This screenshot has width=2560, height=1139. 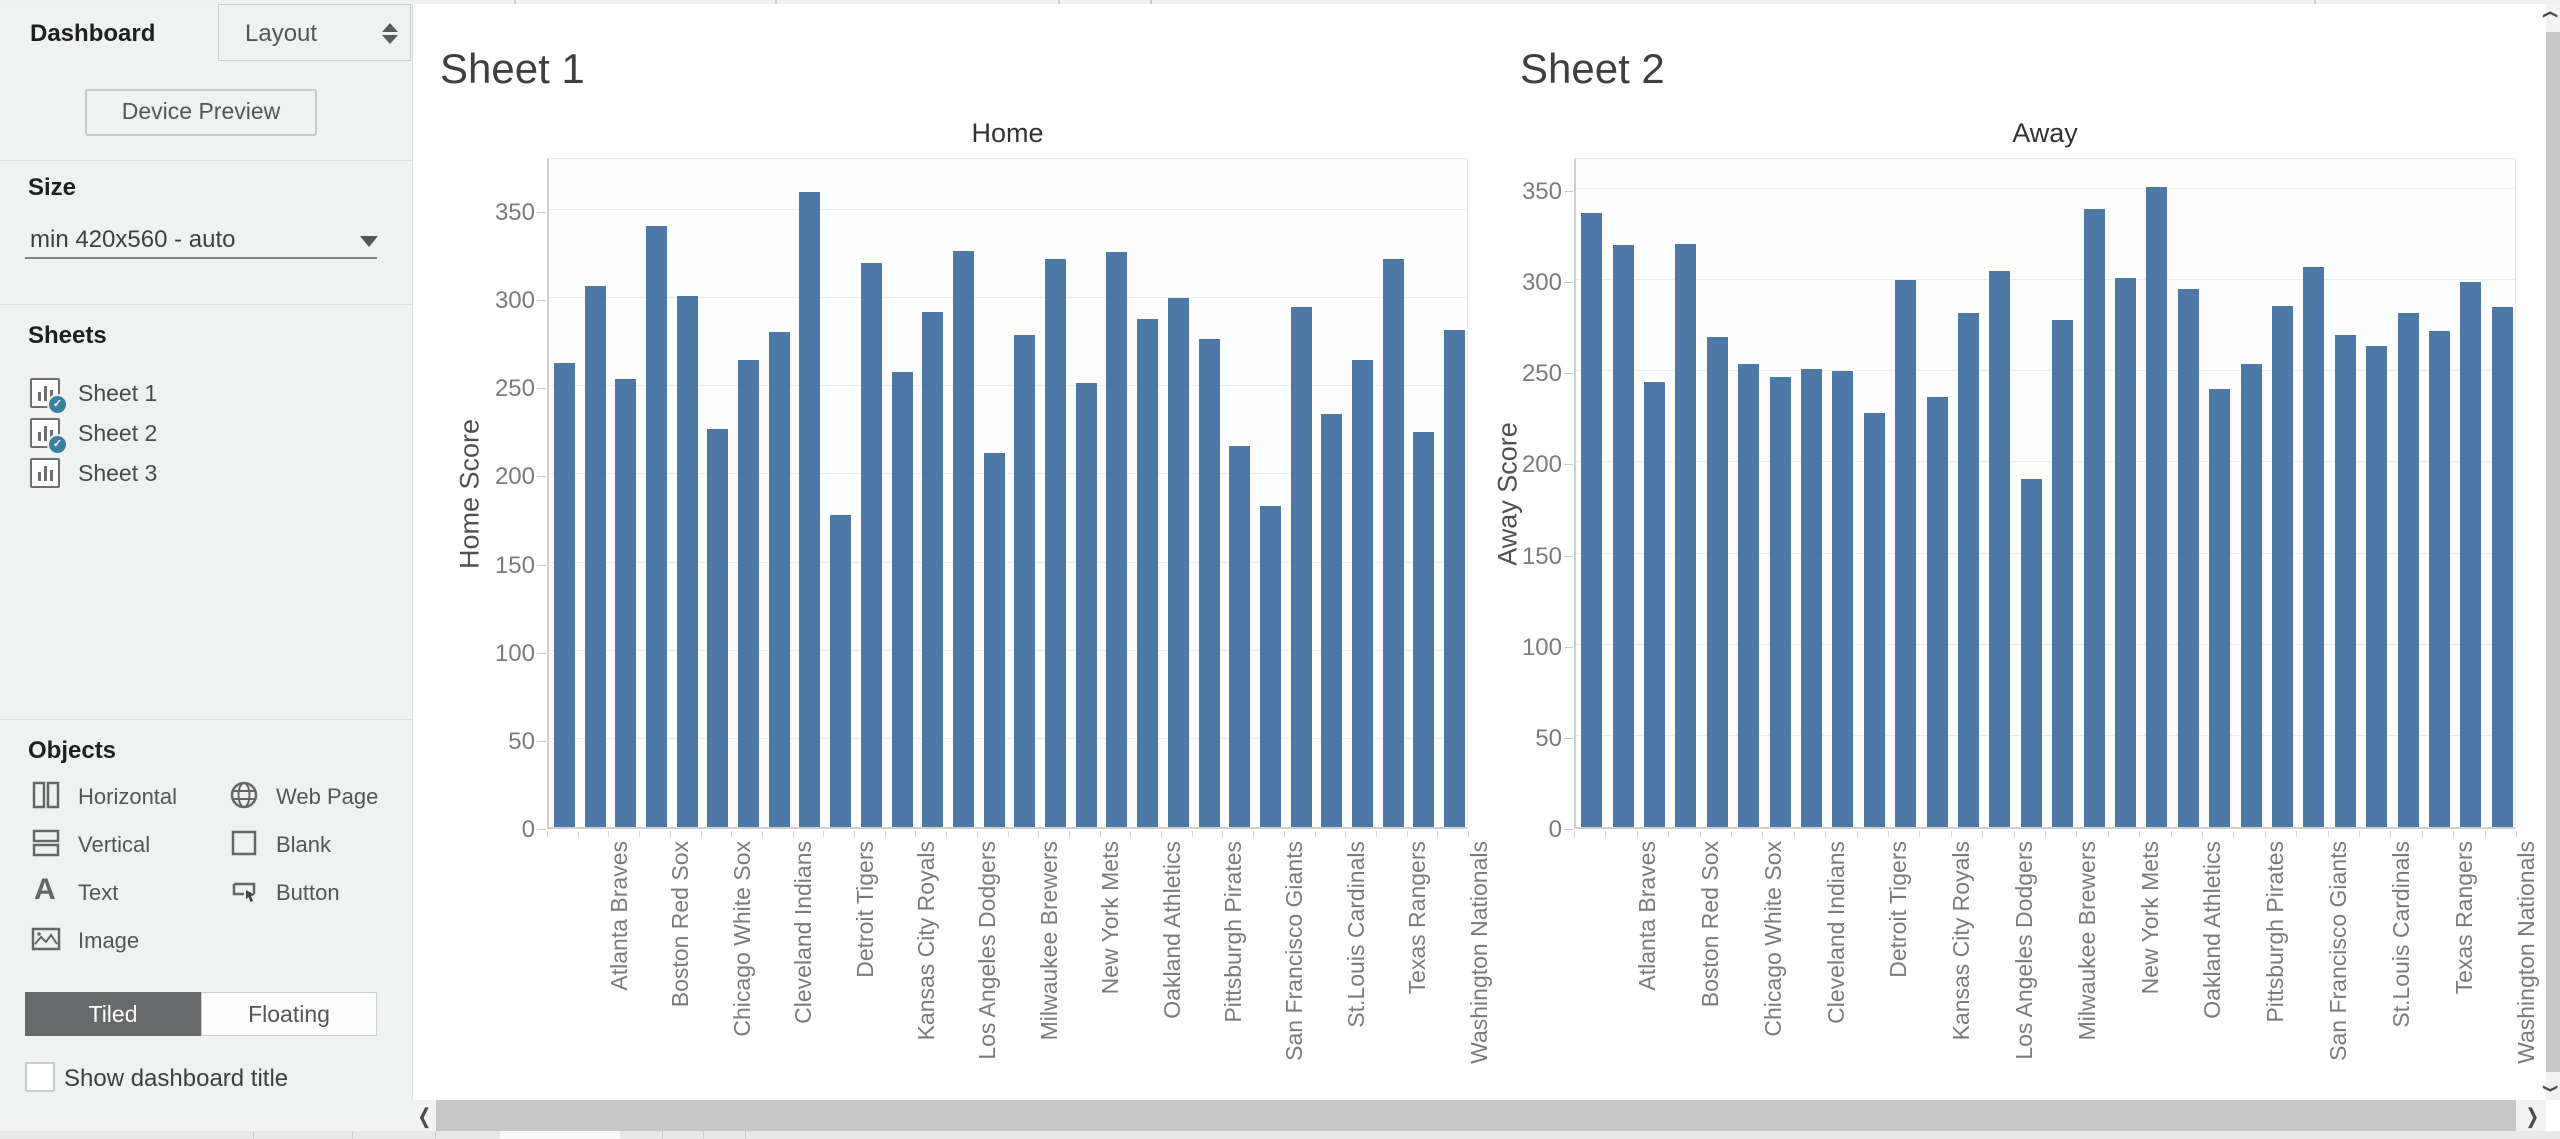 I want to click on object-vertical: Vertical, so click(x=120, y=844).